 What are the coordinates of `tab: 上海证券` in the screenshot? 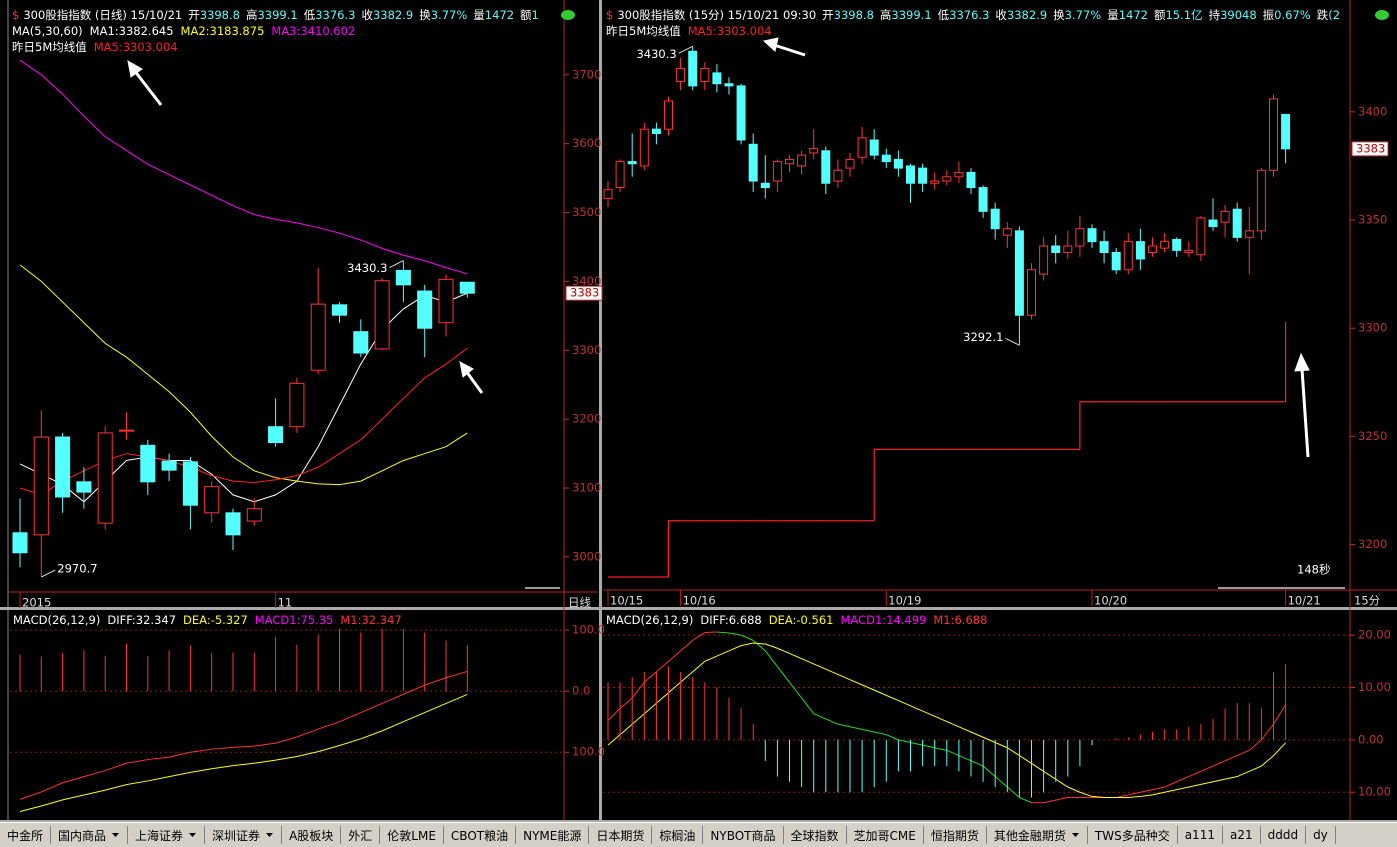 It's located at (167, 835).